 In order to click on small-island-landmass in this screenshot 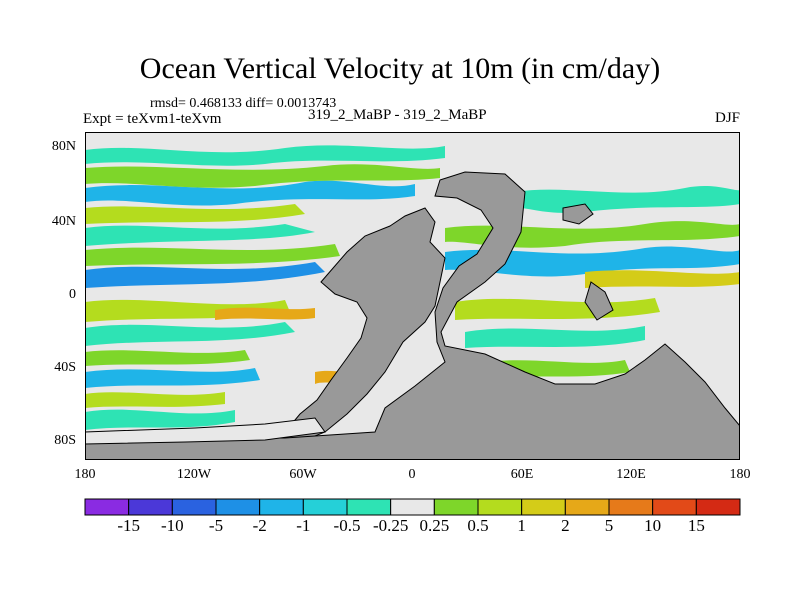, I will do `click(578, 214)`.